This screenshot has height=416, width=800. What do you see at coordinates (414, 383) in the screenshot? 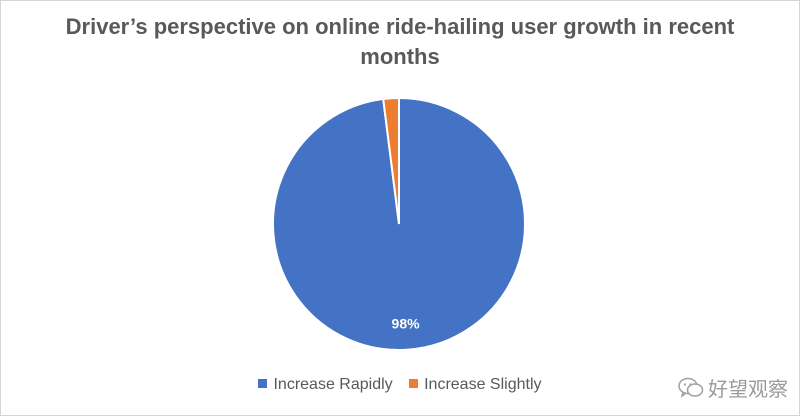
I see `legend-swatch-increase-slightly` at bounding box center [414, 383].